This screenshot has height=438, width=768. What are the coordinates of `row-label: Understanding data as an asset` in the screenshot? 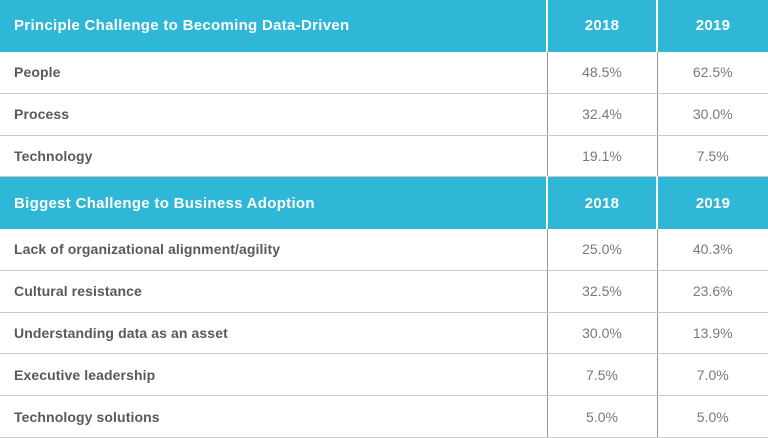 It's located at (273, 333).